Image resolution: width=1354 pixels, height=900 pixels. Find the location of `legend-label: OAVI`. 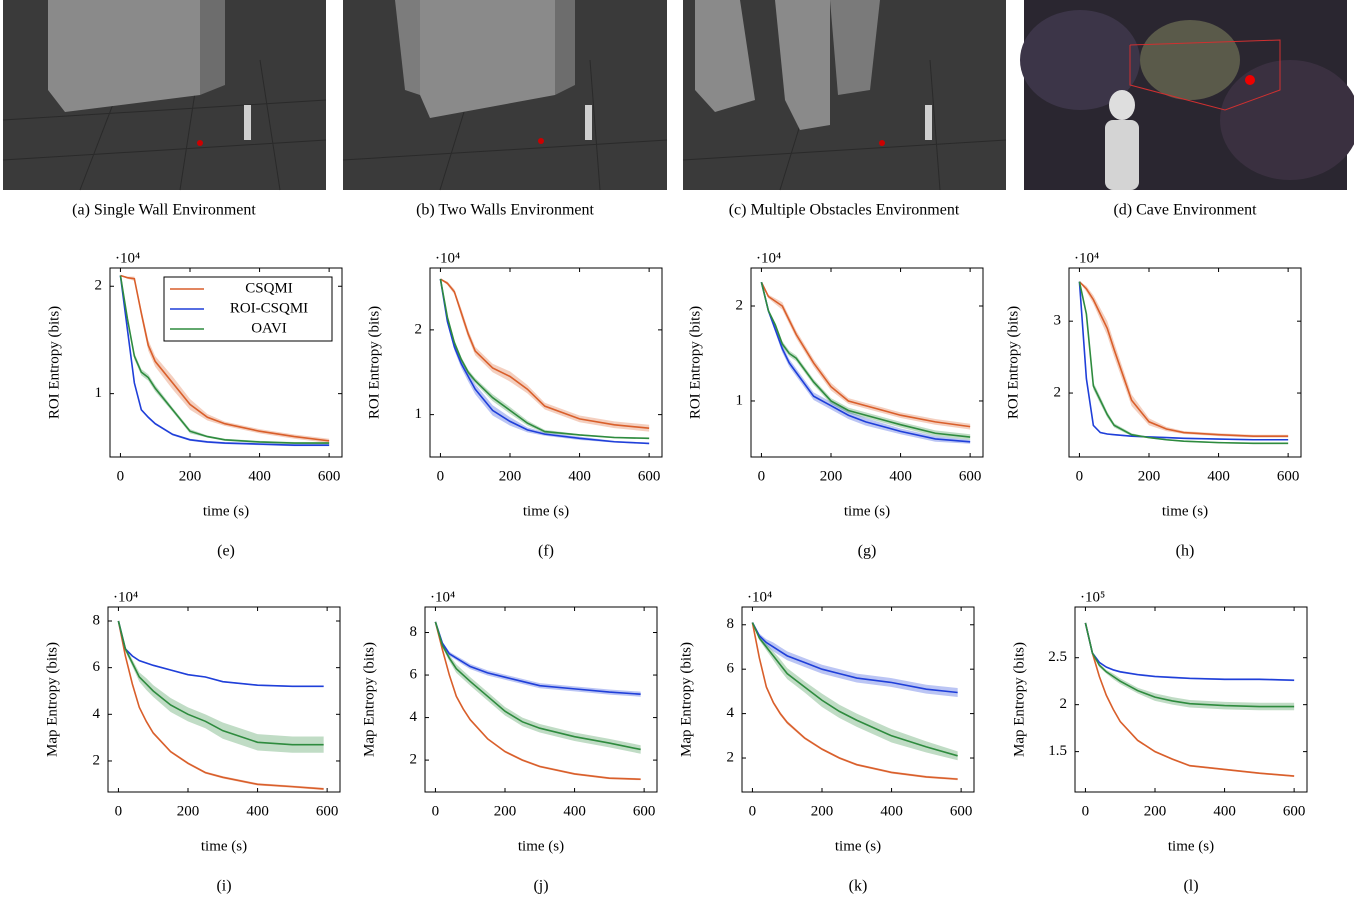

legend-label: OAVI is located at coordinates (269, 328).